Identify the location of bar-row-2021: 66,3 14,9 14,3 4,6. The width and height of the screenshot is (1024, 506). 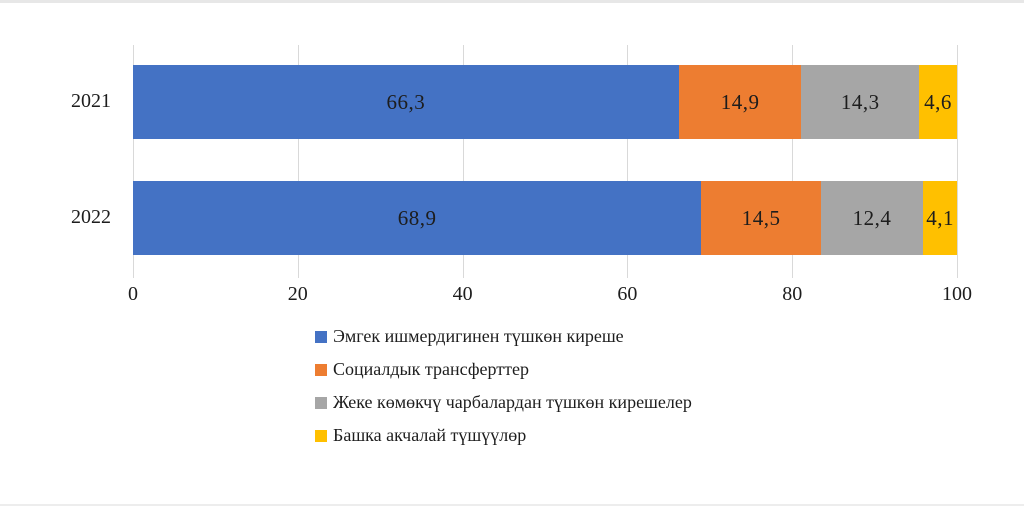
(545, 102).